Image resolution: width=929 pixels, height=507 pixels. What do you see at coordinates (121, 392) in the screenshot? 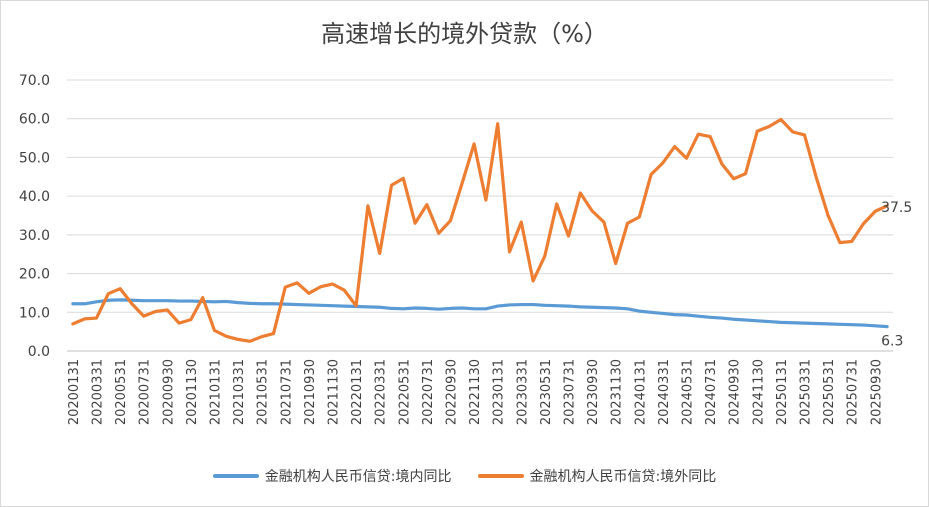
I see `x-tick-label: 20200531` at bounding box center [121, 392].